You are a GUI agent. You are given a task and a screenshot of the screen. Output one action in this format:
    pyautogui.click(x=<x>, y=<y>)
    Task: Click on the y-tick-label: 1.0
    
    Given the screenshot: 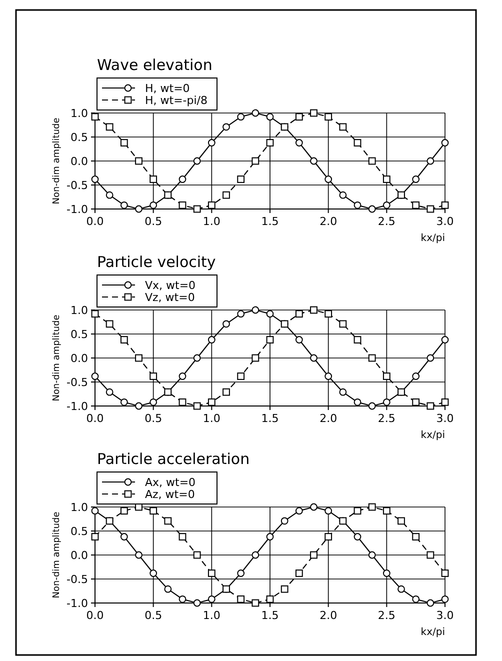 What is the action you would take?
    pyautogui.click(x=79, y=507)
    